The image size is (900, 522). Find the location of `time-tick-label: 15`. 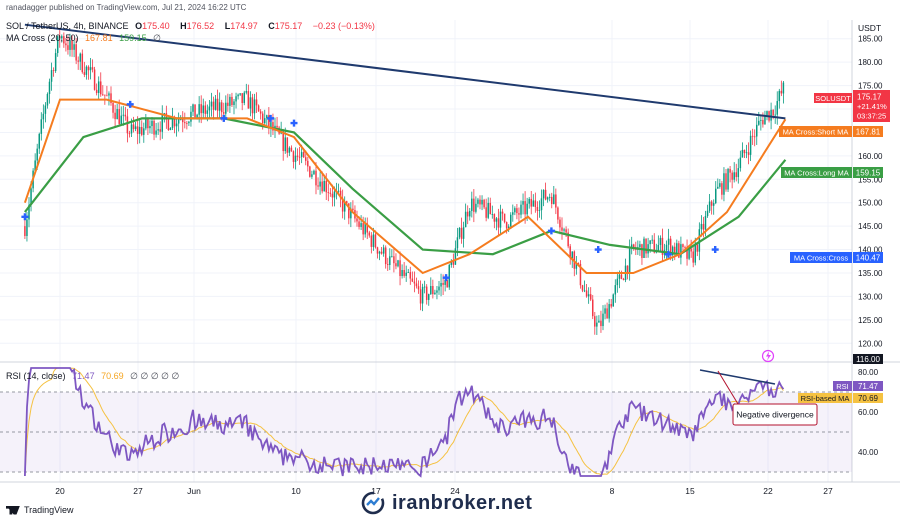

time-tick-label: 15 is located at coordinates (690, 491).